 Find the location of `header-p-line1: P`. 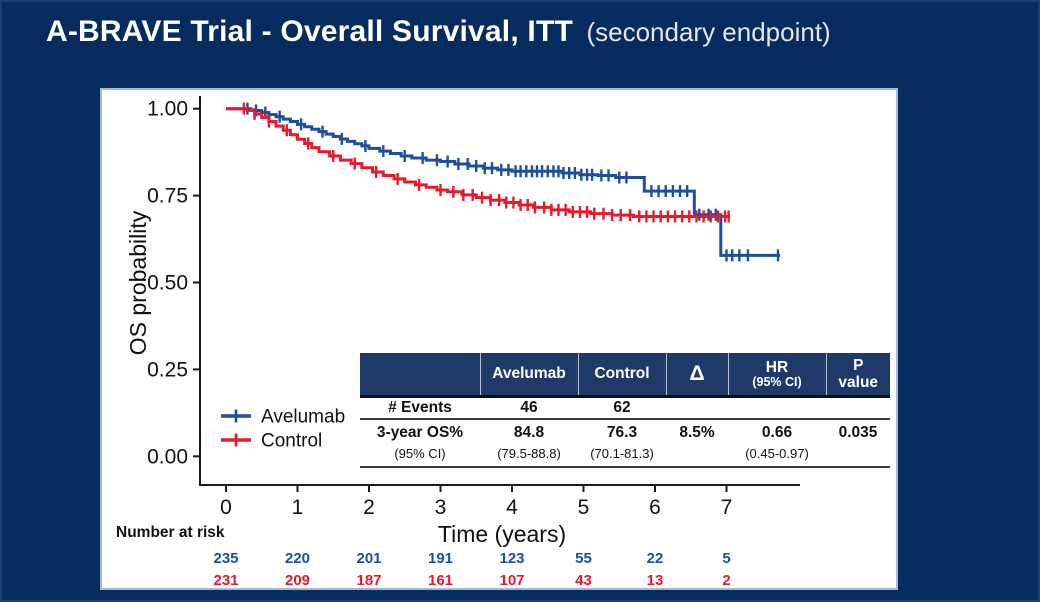

header-p-line1: P is located at coordinates (858, 365).